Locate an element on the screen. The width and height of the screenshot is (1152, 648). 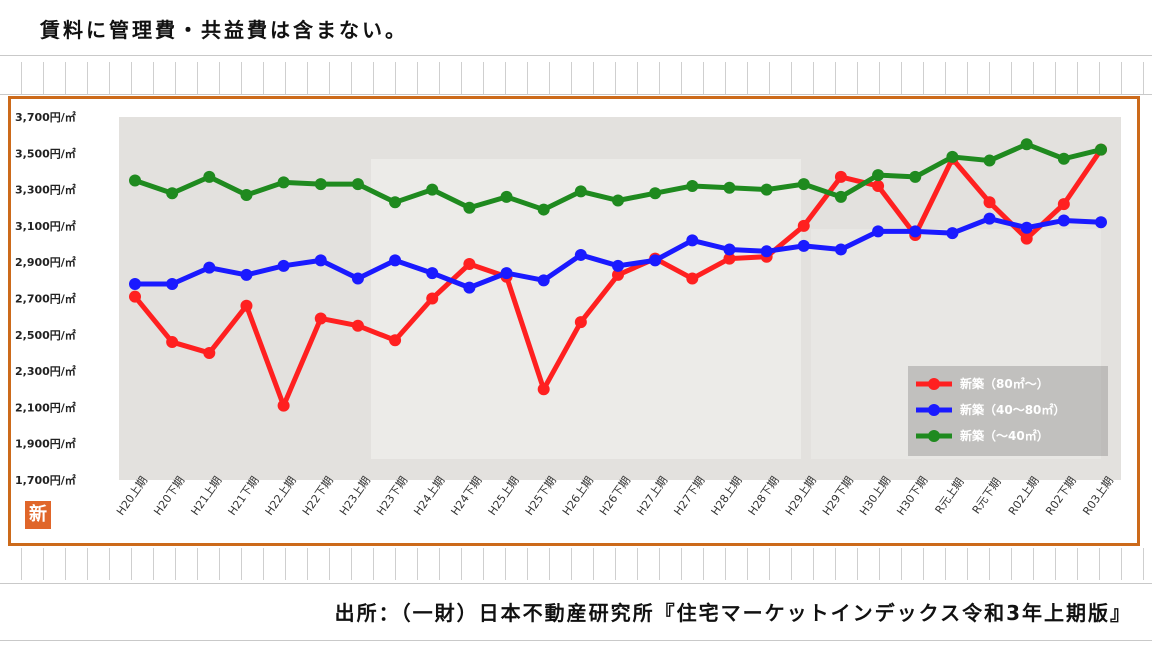
y-tick-label: 2,900円/㎡ is located at coordinates (45, 262).